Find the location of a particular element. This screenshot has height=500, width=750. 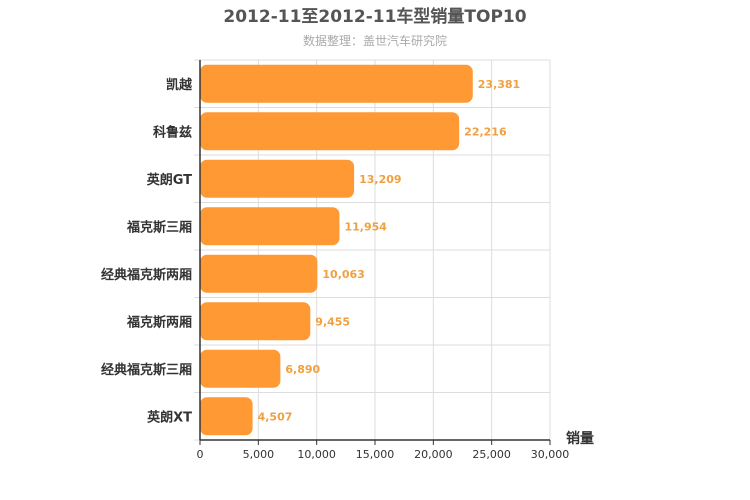

x-tick-label: 5,000 is located at coordinates (259, 454).